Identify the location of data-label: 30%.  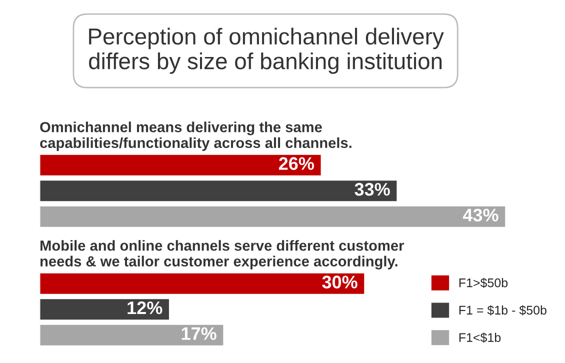
(340, 282).